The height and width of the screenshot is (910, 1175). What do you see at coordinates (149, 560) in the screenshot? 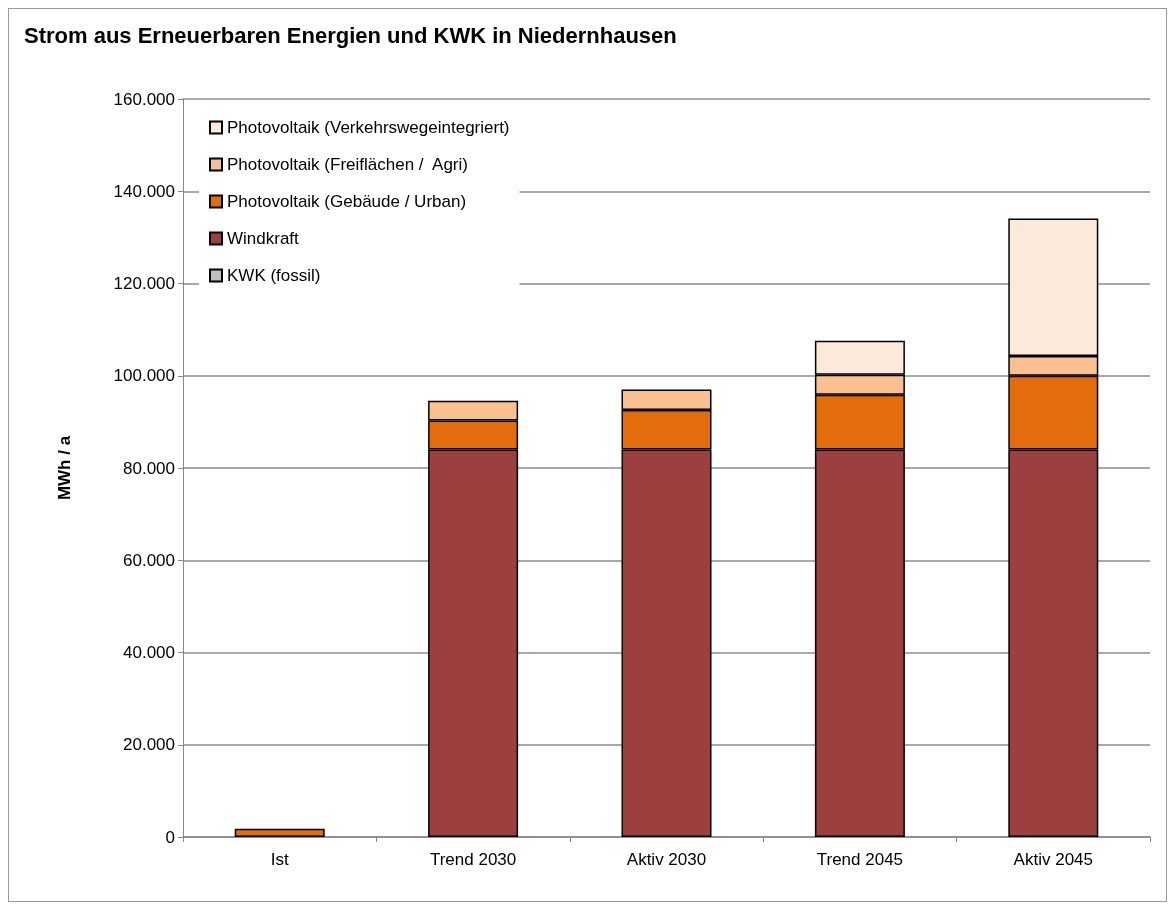
I see `y-tick-label: 60.000` at bounding box center [149, 560].